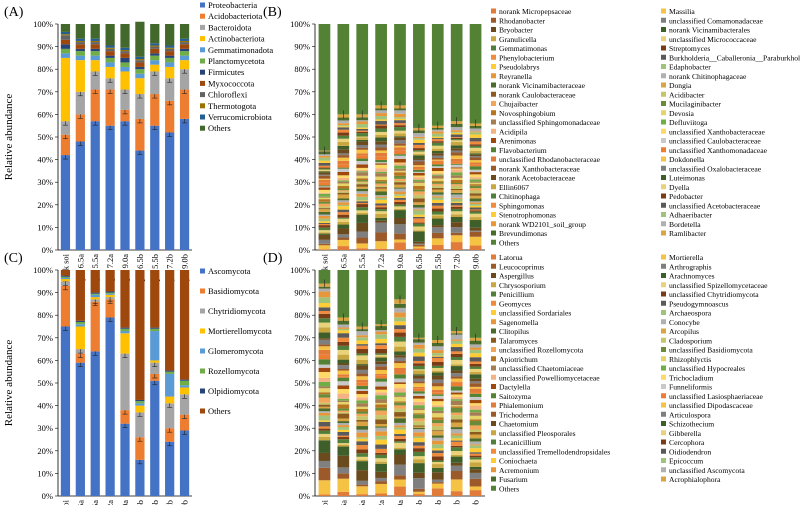  Describe the element at coordinates (518, 39) in the screenshot. I see `legend-label: Granulicella` at that location.